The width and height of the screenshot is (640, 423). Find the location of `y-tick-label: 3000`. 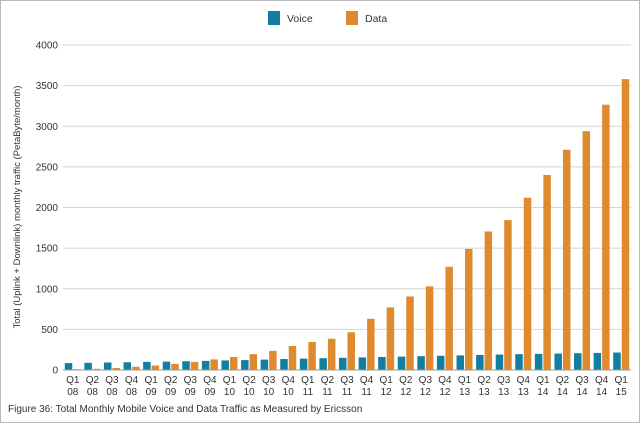

y-tick-label: 3000 is located at coordinates (47, 127).